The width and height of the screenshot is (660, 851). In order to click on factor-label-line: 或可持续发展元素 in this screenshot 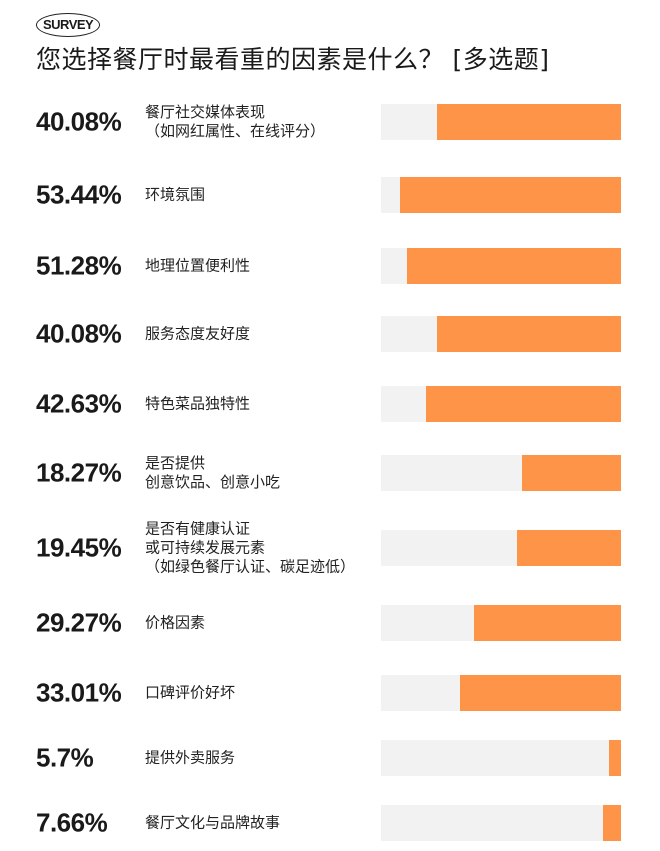, I will do `click(205, 547)`.